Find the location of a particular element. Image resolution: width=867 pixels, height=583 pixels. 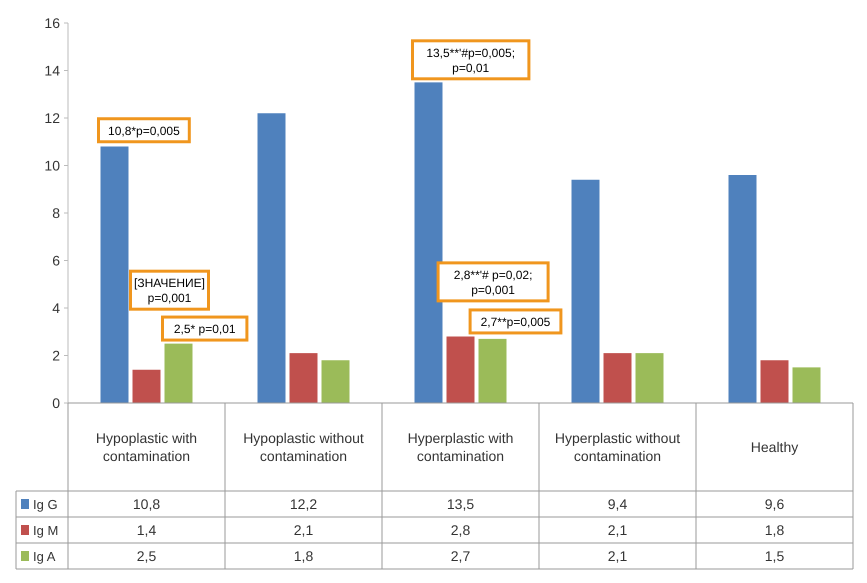

data-label: 2,7 is located at coordinates (460, 556).